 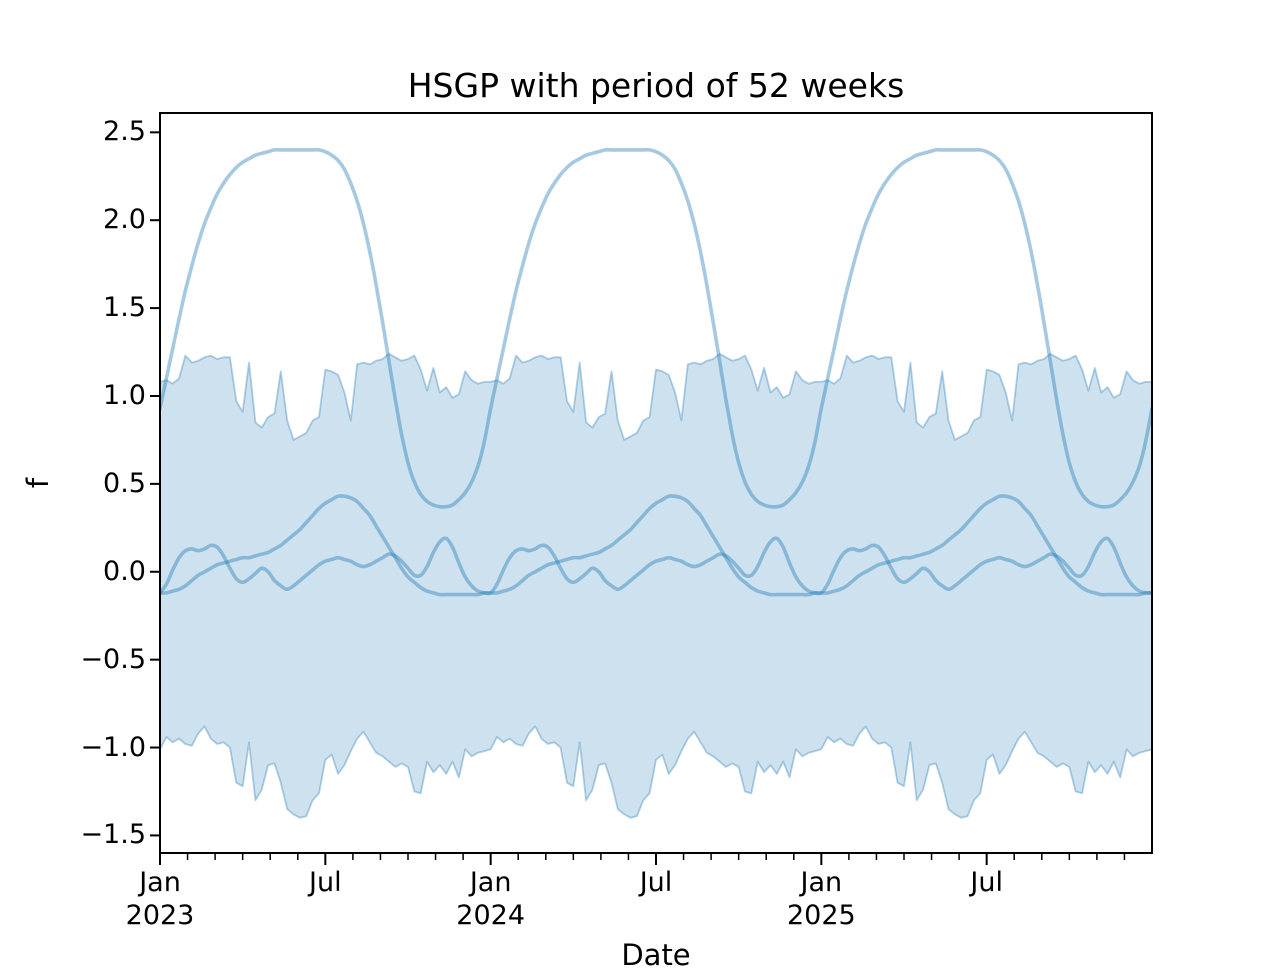 What do you see at coordinates (656, 396) in the screenshot?
I see `uncertainty-band-upper-edge` at bounding box center [656, 396].